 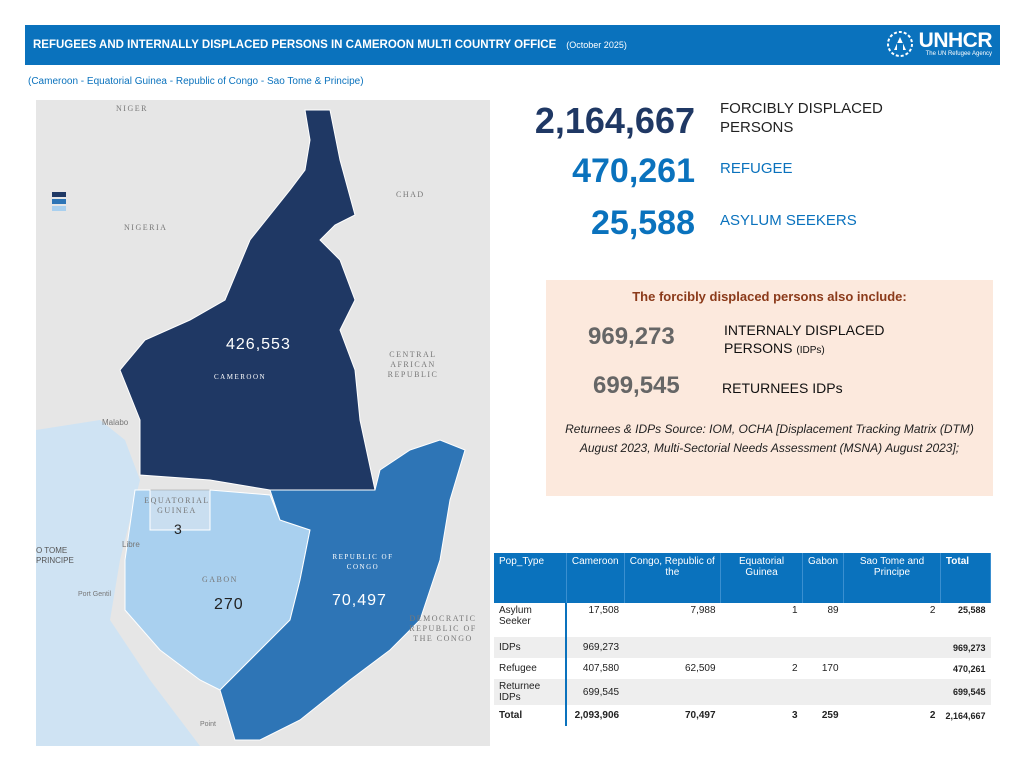 What do you see at coordinates (595, 578) in the screenshot?
I see `col-header: Cameroon` at bounding box center [595, 578].